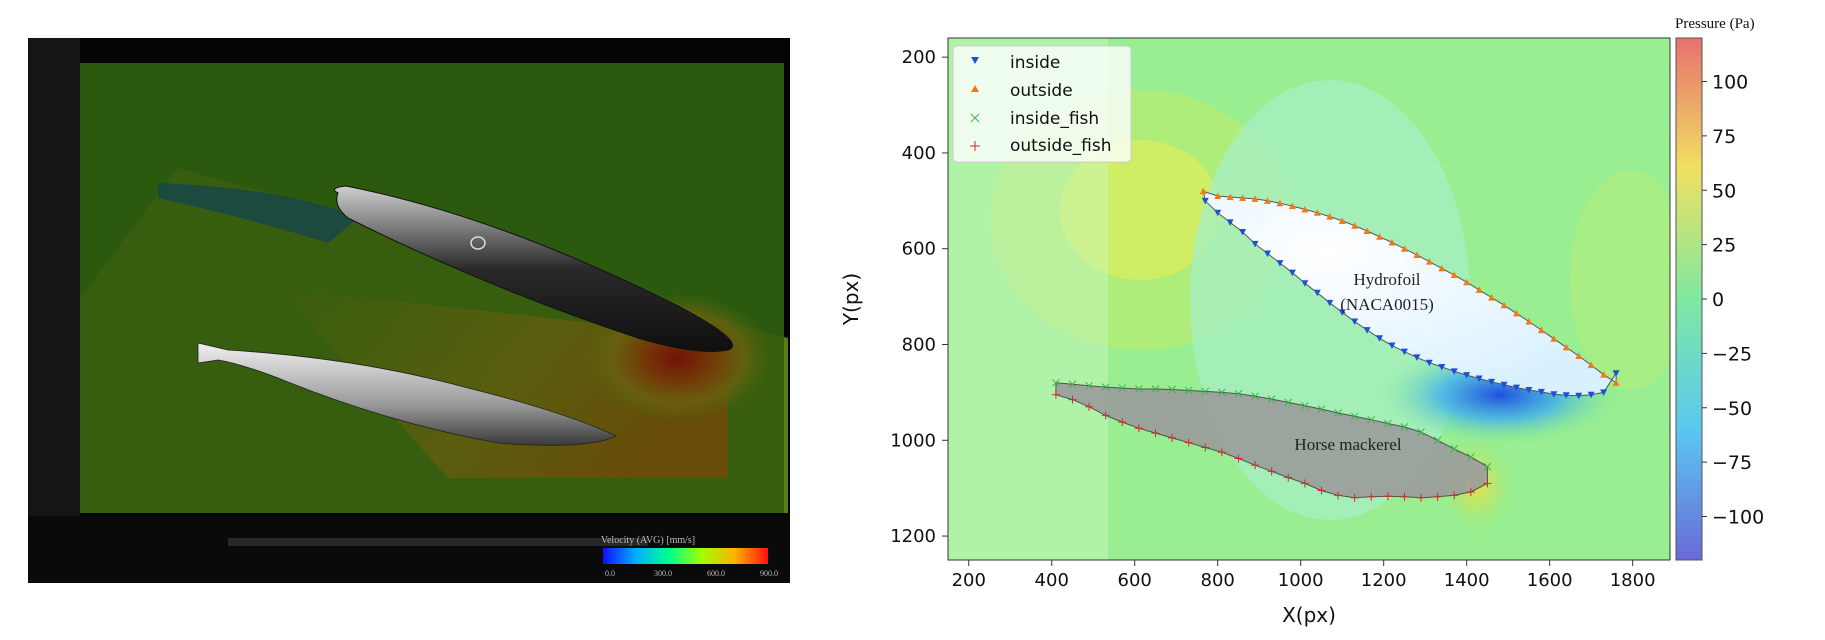 The height and width of the screenshot is (640, 1825). I want to click on colorbar-tick-label: 0, so click(1718, 300).